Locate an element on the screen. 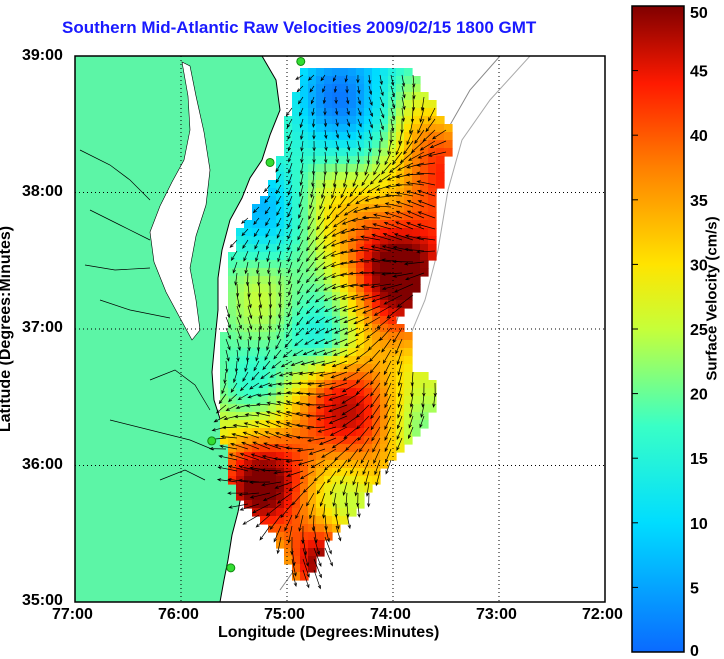 Image resolution: width=724 pixels, height=659 pixels. colorbar-tick-label: 10 is located at coordinates (699, 524).